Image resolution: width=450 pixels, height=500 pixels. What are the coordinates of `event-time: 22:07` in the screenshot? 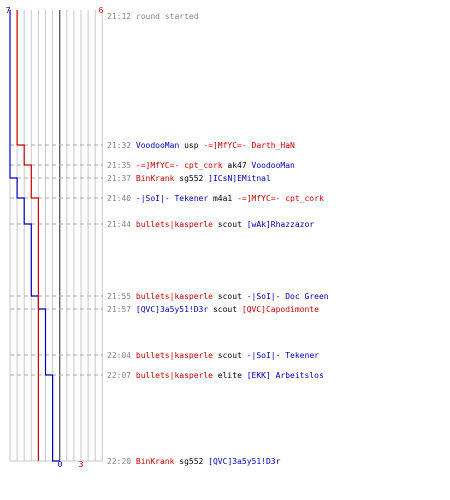 It's located at (121, 375).